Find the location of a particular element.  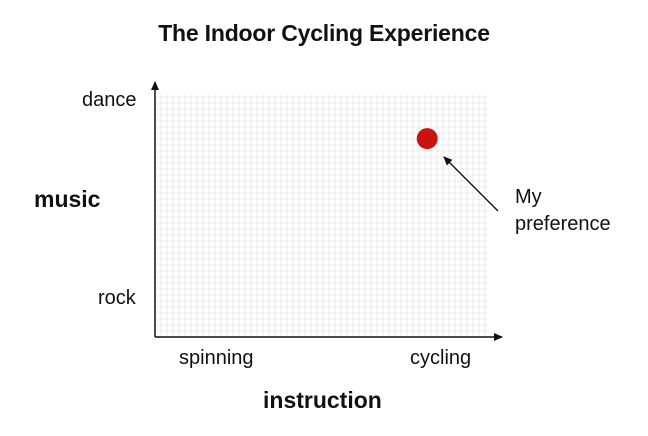

x-axis-title: instruction is located at coordinates (322, 400).